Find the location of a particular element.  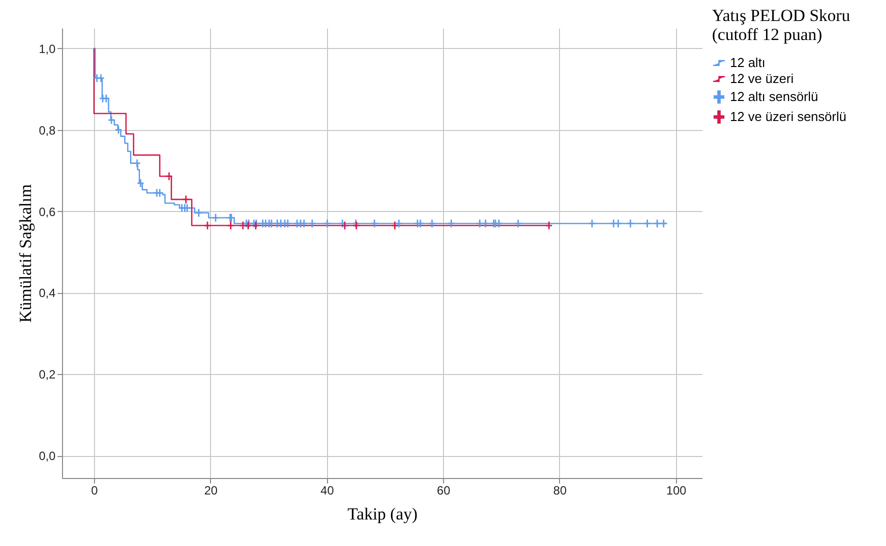

legend-title: Yatış PELOD Skoru (cutoff 12 puan) is located at coordinates (781, 25).